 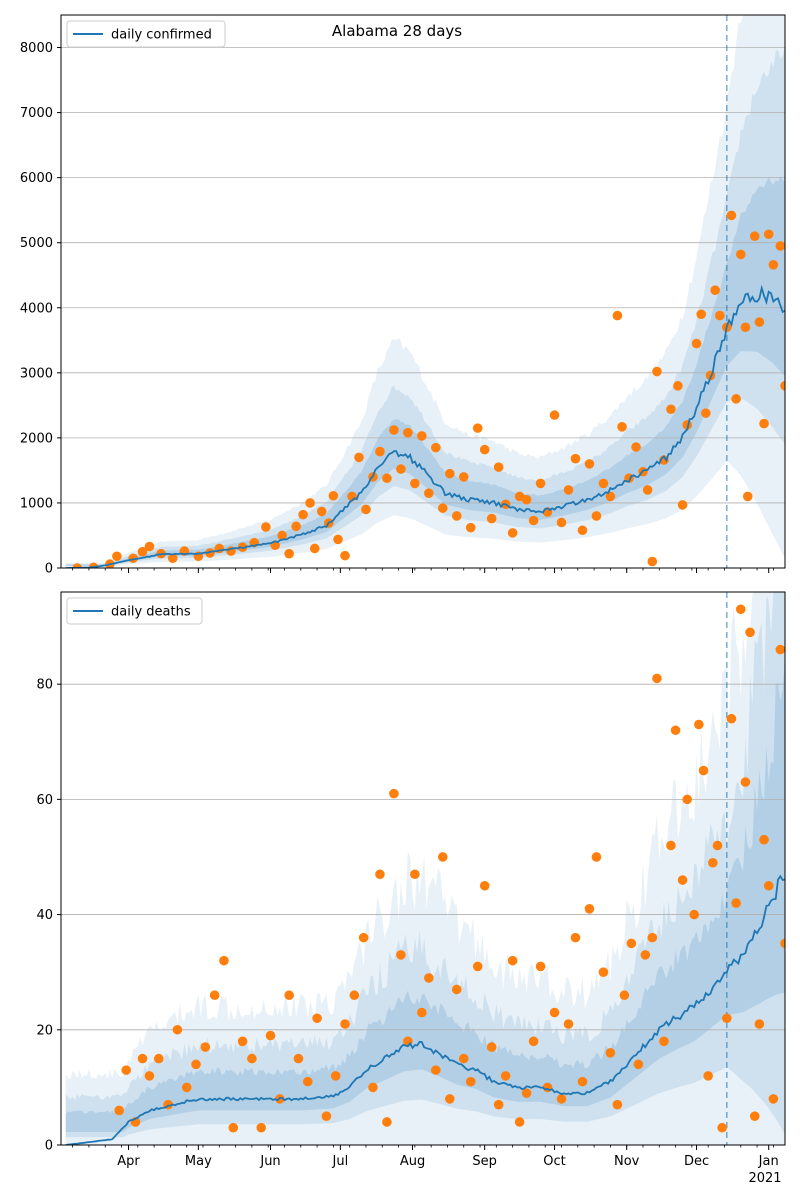 I want to click on confirmed-y-tick-label: 2000, so click(x=36, y=438).